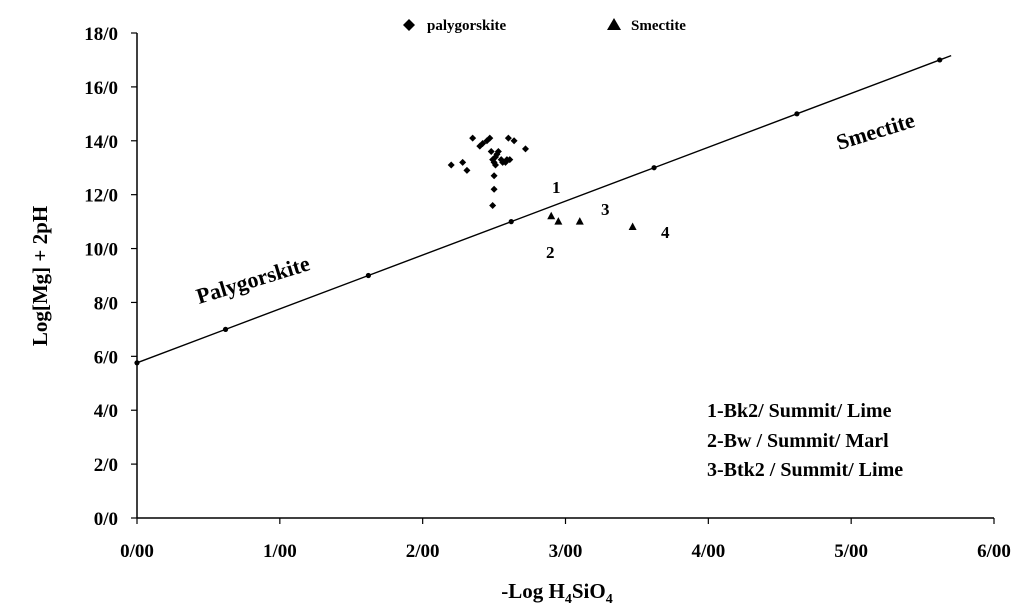 The image size is (1023, 608). I want to click on point-label-4: 4, so click(665, 232).